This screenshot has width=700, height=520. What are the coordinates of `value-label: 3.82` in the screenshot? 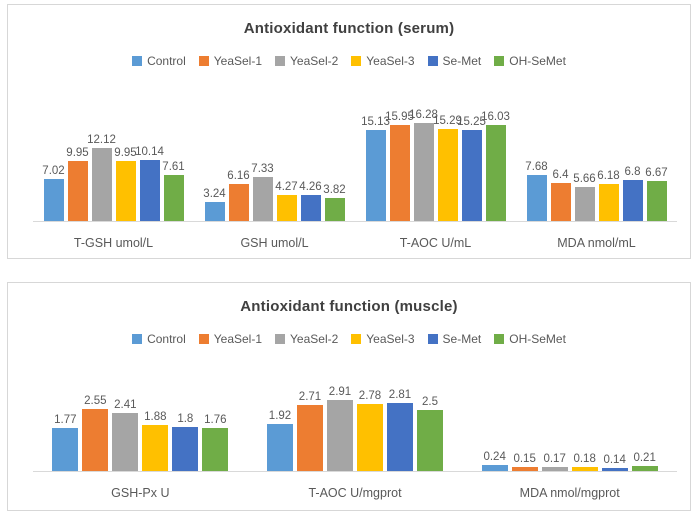 It's located at (334, 190).